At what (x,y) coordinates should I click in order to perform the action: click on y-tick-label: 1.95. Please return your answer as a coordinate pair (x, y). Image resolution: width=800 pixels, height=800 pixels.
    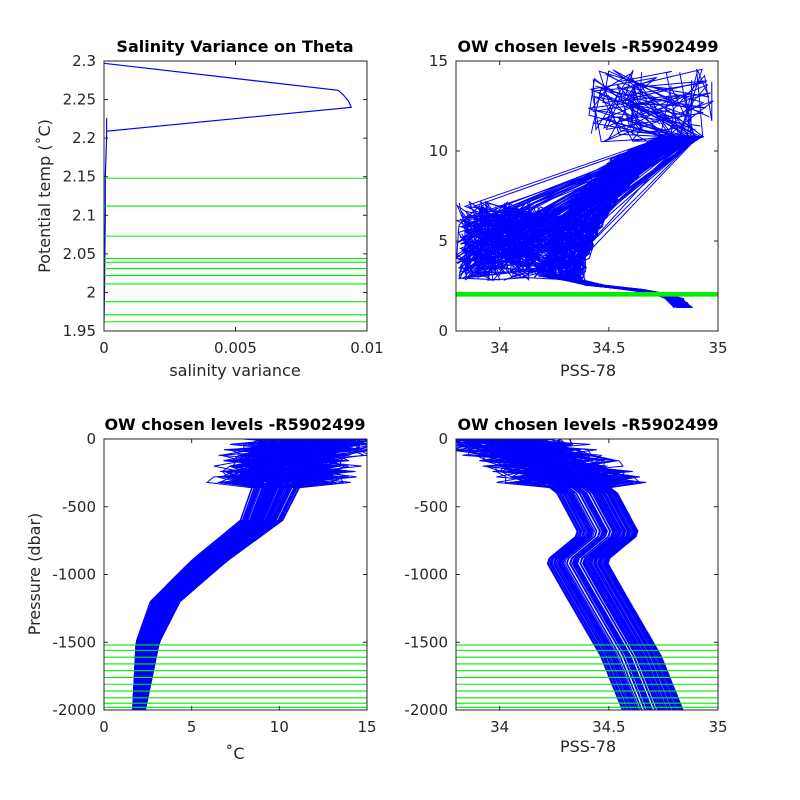
    Looking at the image, I should click on (79, 331).